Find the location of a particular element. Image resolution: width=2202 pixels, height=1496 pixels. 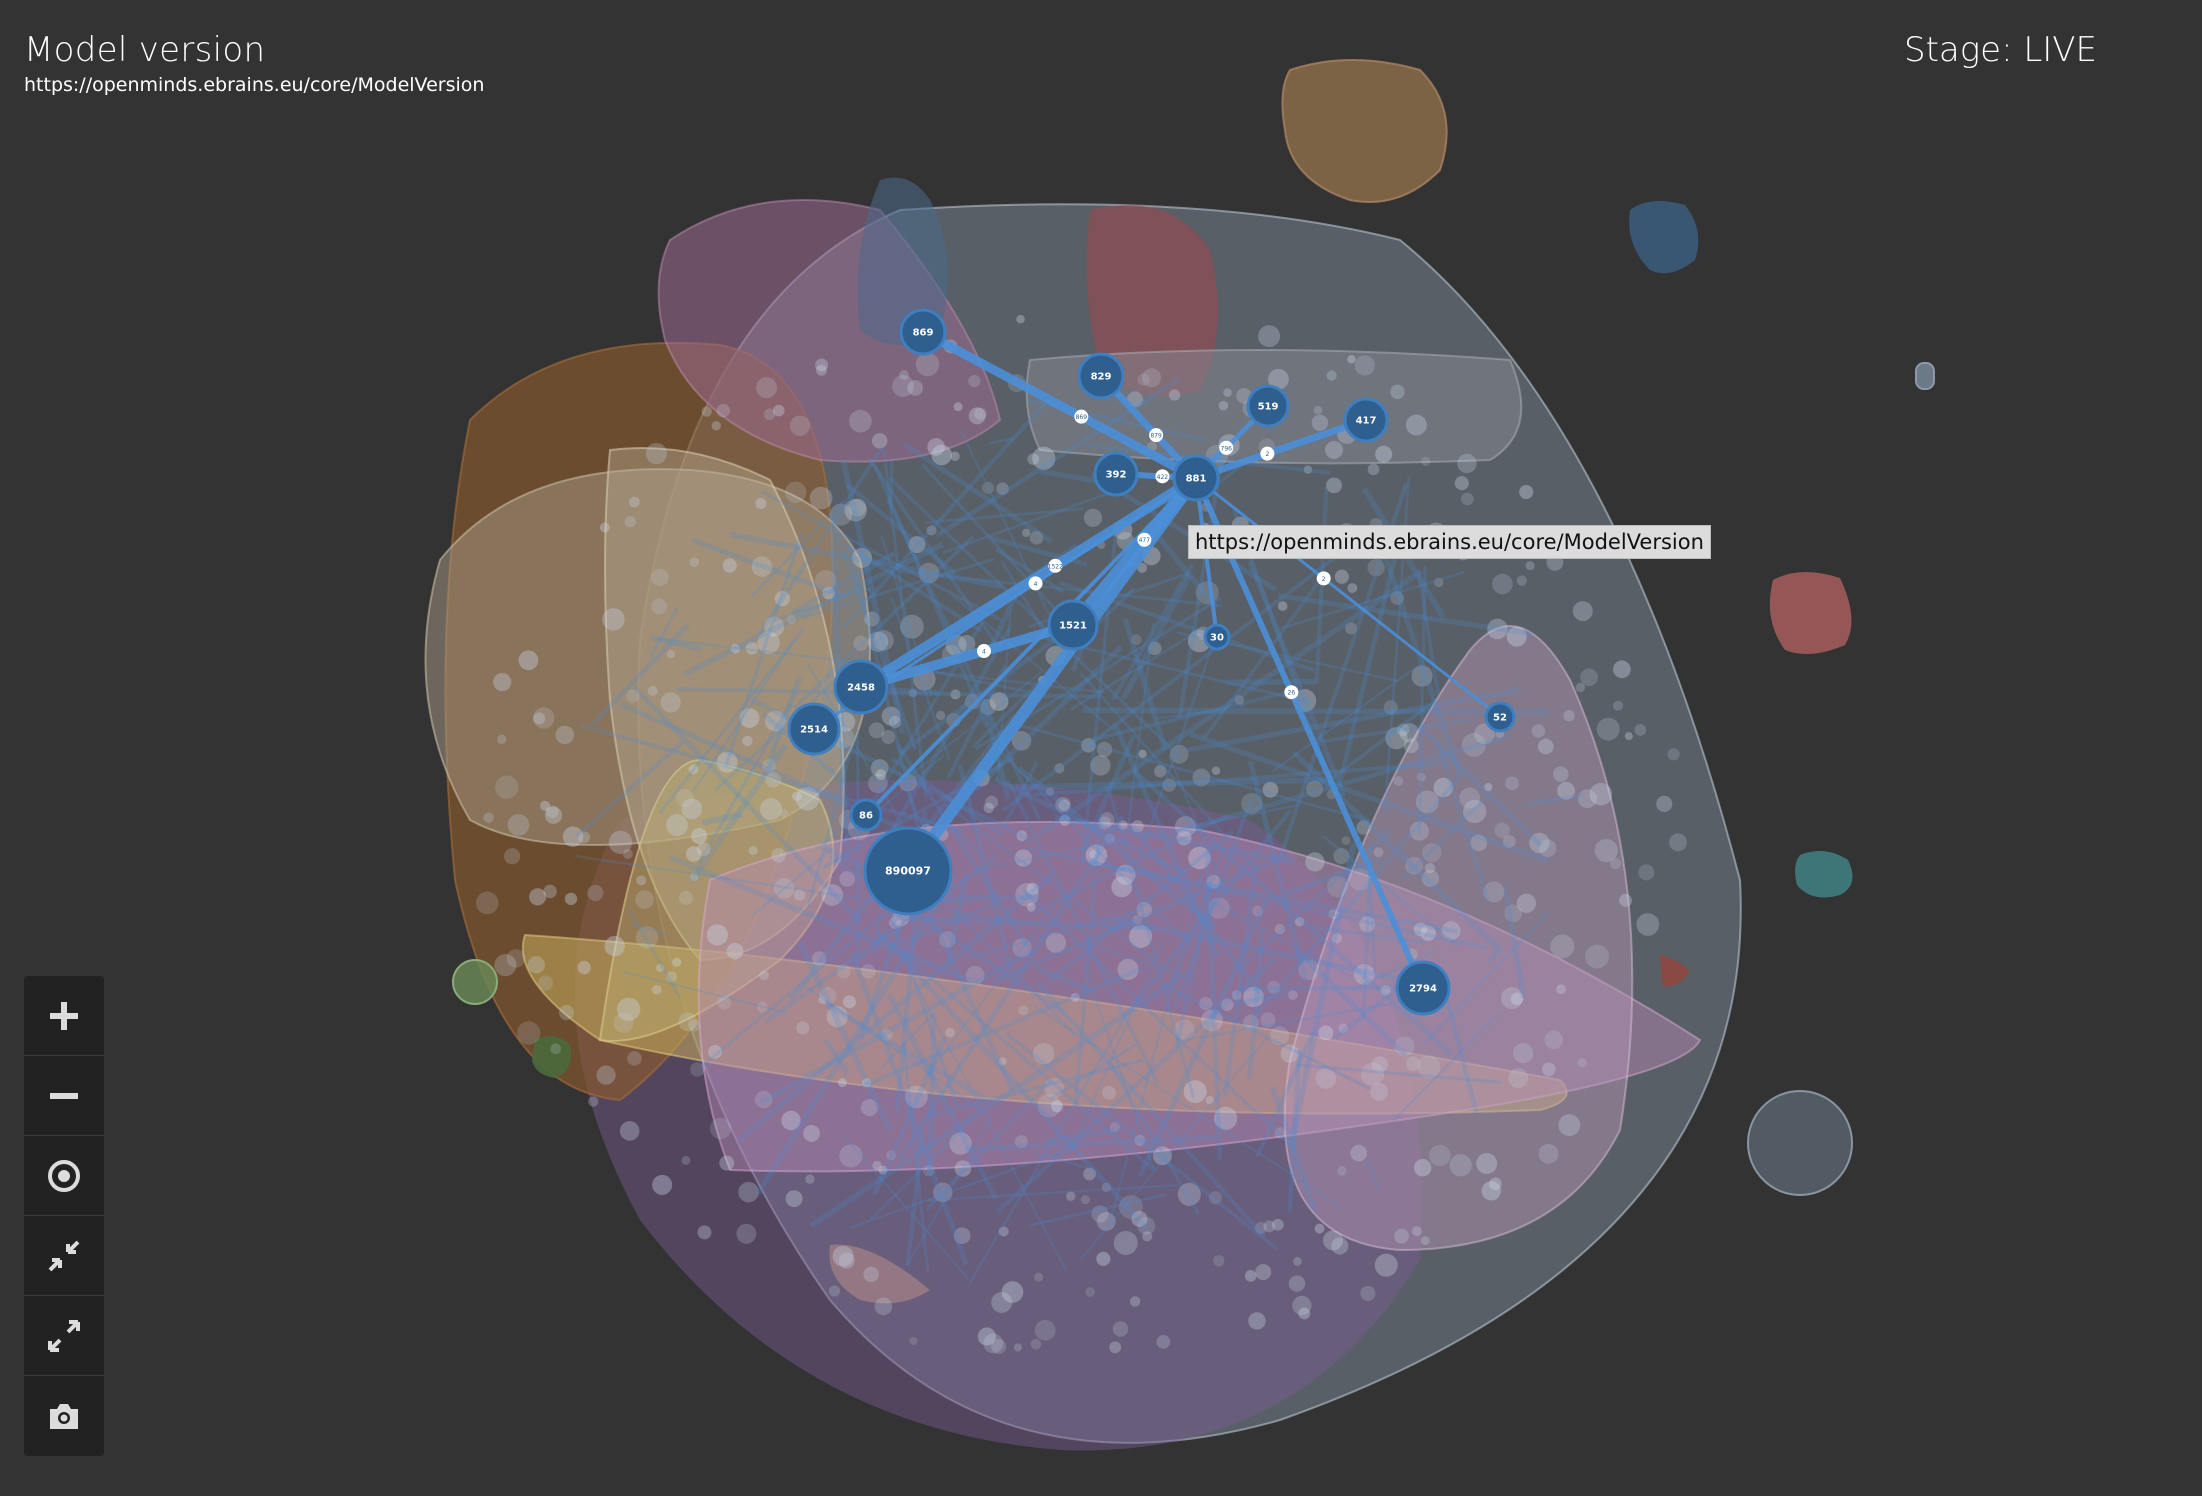

expand-button is located at coordinates (64, 1336).